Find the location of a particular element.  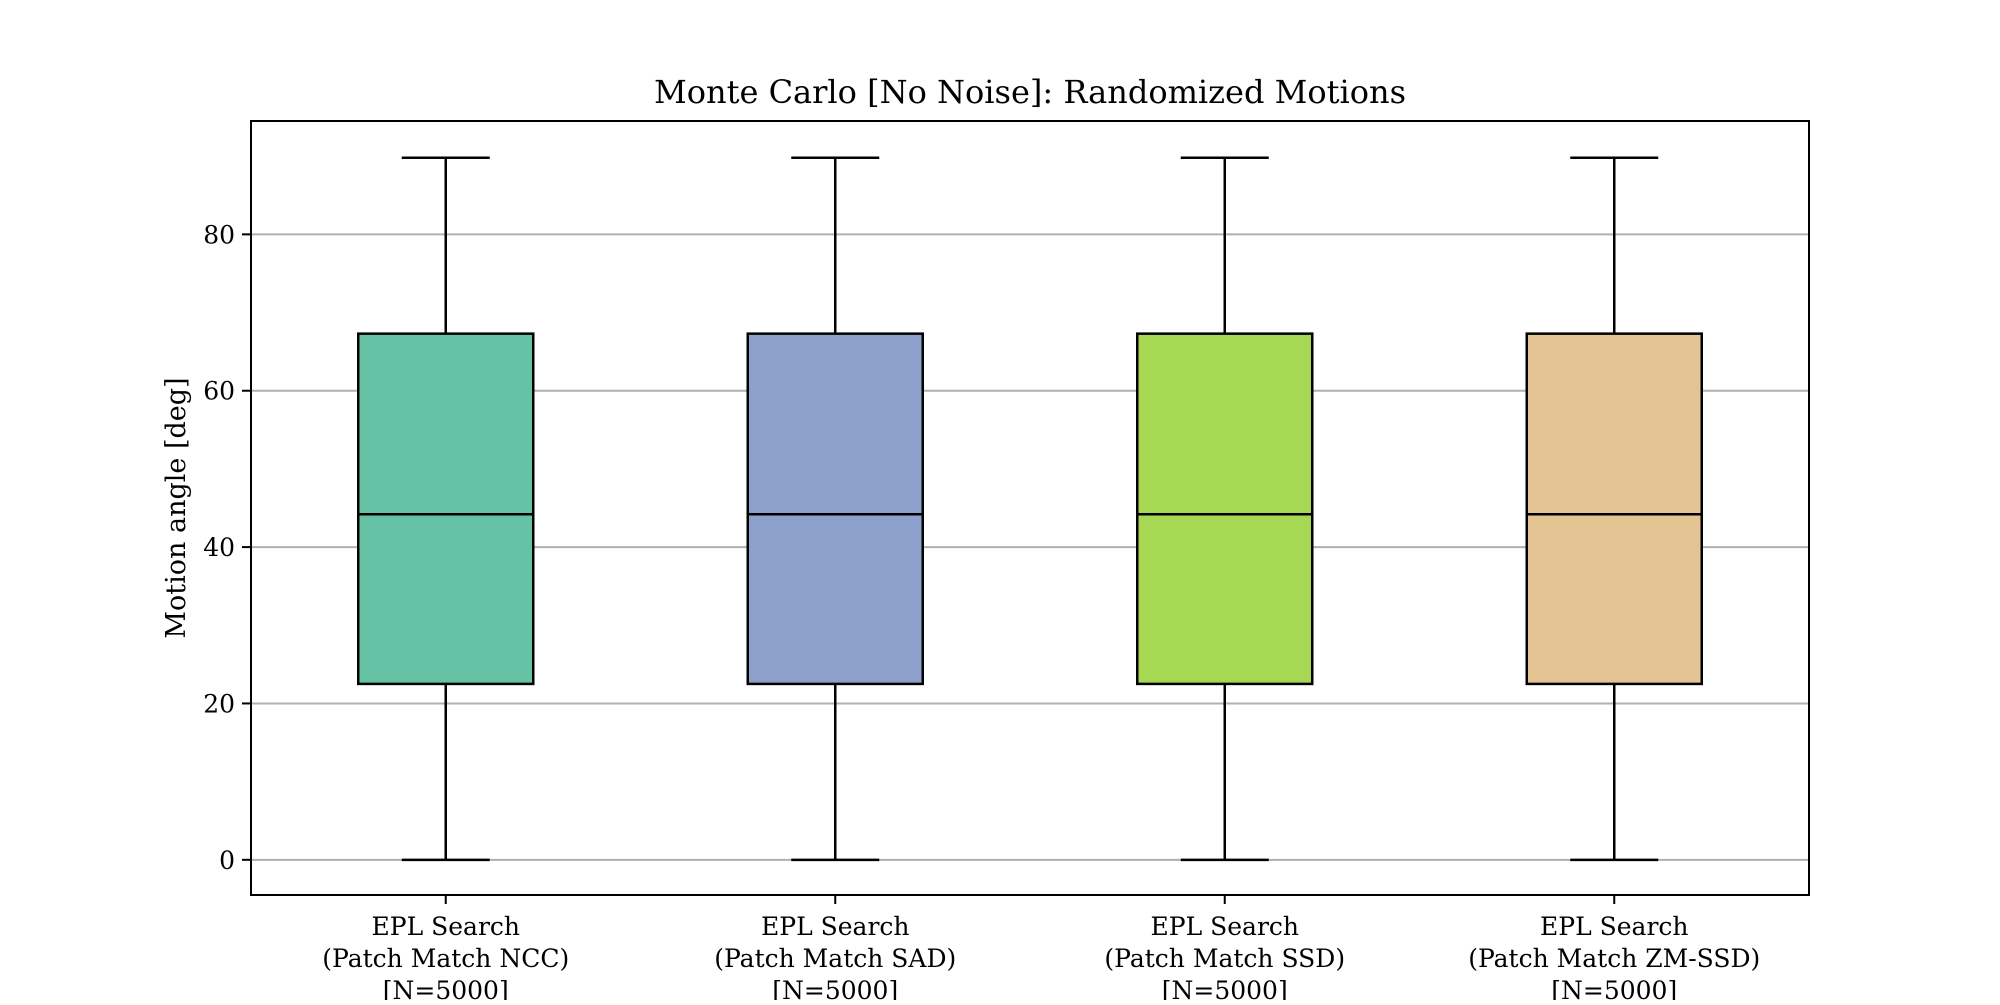

y-axis-label: Motion angle [deg] is located at coordinates (176, 507).